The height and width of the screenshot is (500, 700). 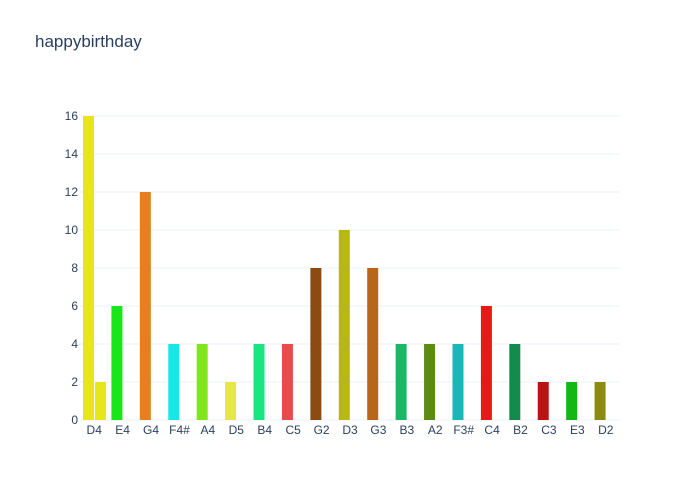 I want to click on bar-c5, so click(x=287, y=382).